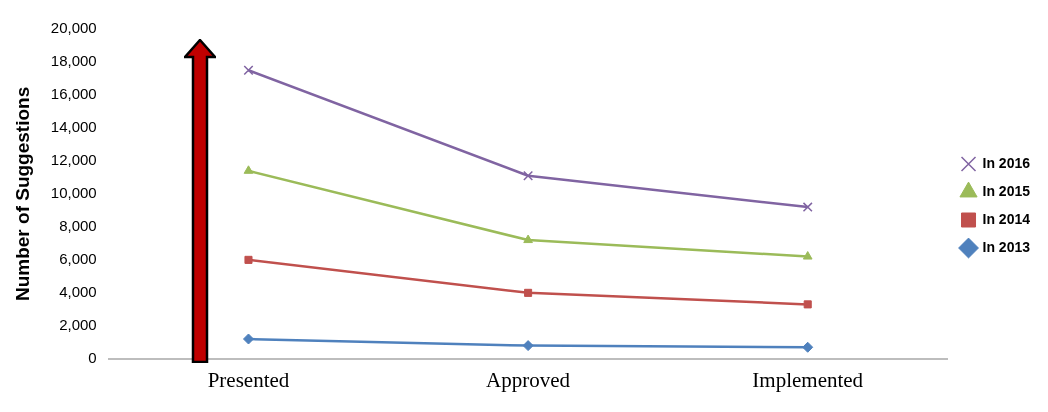  What do you see at coordinates (73, 160) in the screenshot?
I see `y-tick-label: 12,000` at bounding box center [73, 160].